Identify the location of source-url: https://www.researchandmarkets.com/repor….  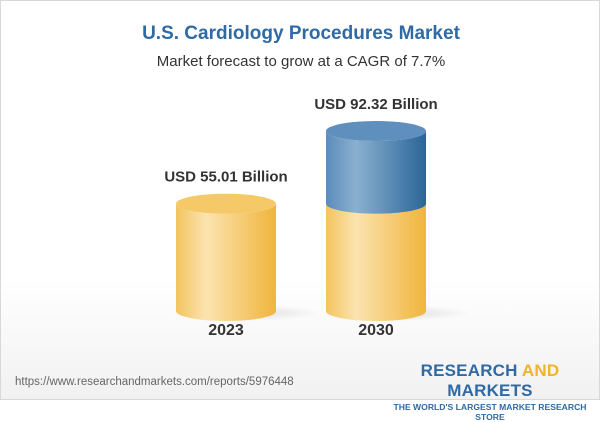
(154, 382).